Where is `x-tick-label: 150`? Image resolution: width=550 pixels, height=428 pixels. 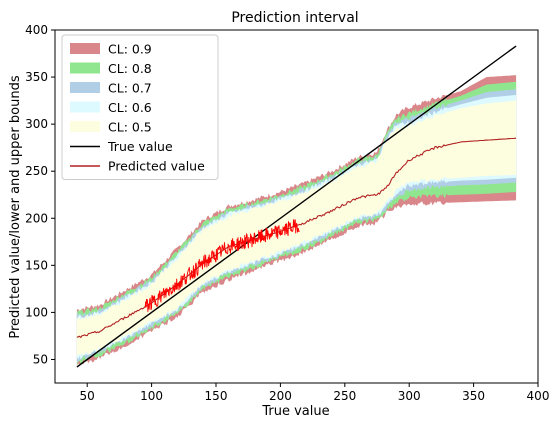 x-tick-label: 150 is located at coordinates (216, 396).